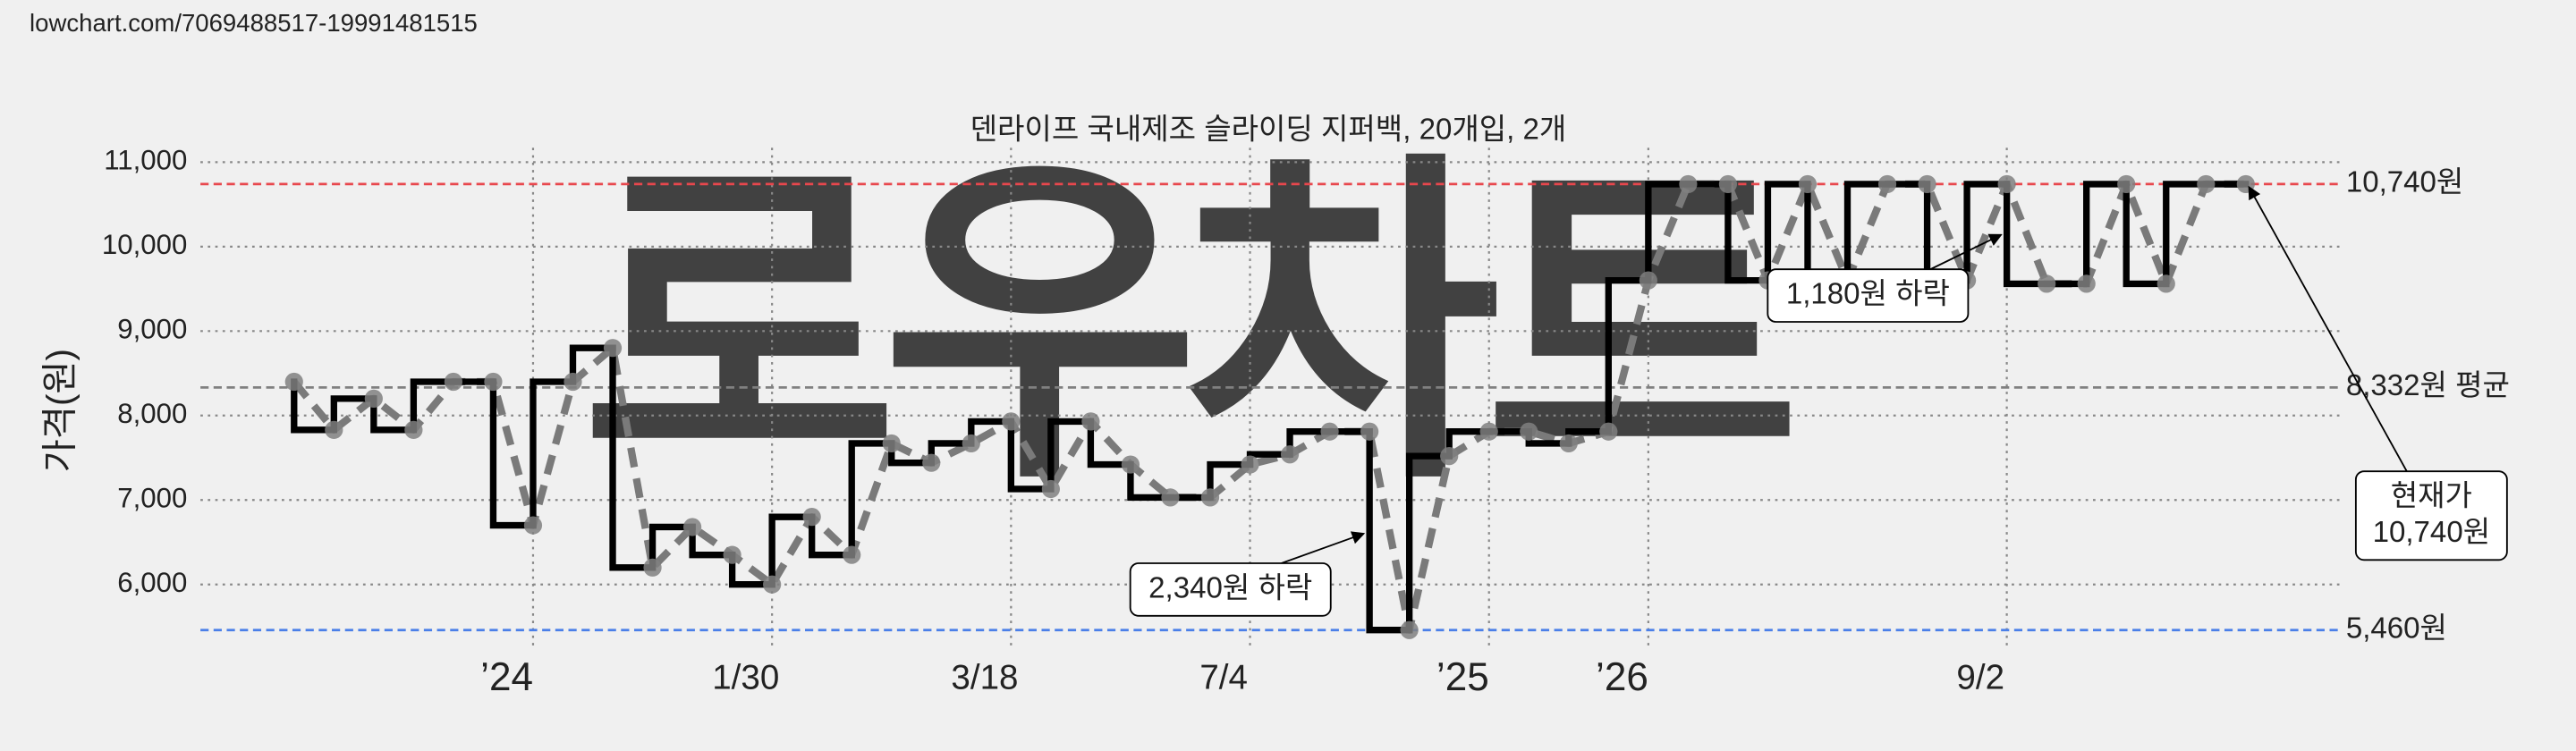  Describe the element at coordinates (59, 410) in the screenshot. I see `y-axis-label: 가격(원)` at that location.